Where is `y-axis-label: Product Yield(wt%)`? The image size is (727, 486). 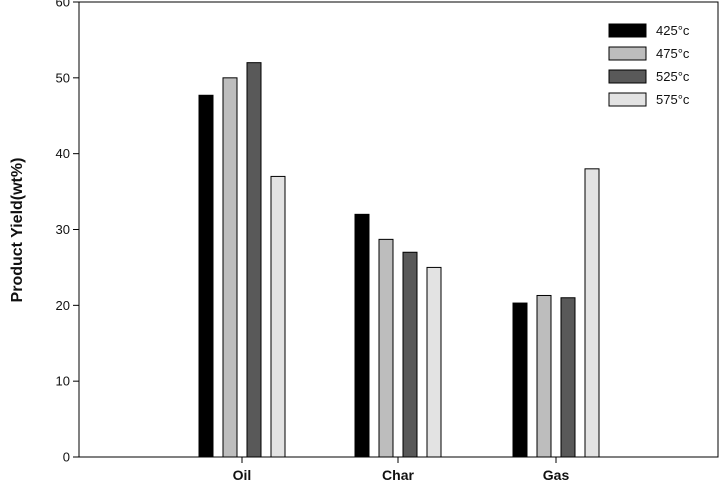
y-axis-label: Product Yield(wt%) is located at coordinates (17, 230).